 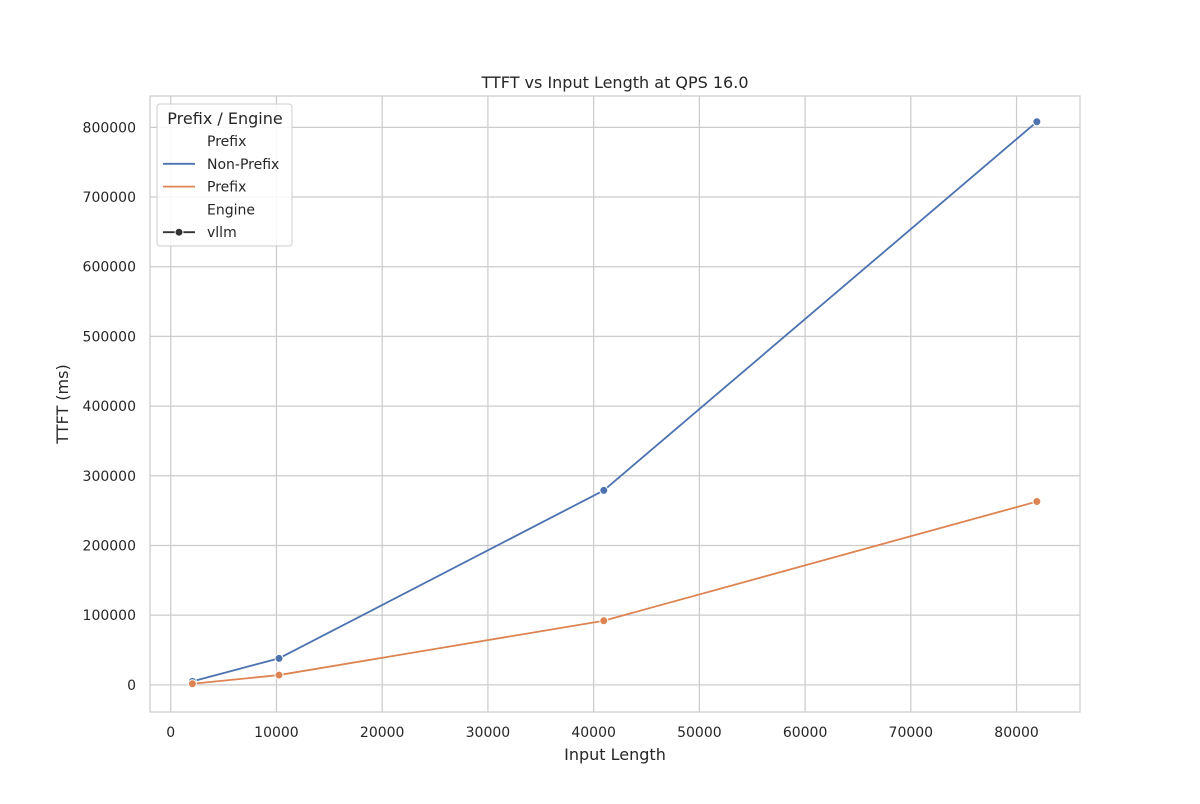 What do you see at coordinates (1016, 733) in the screenshot?
I see `x-tick-label: 80000` at bounding box center [1016, 733].